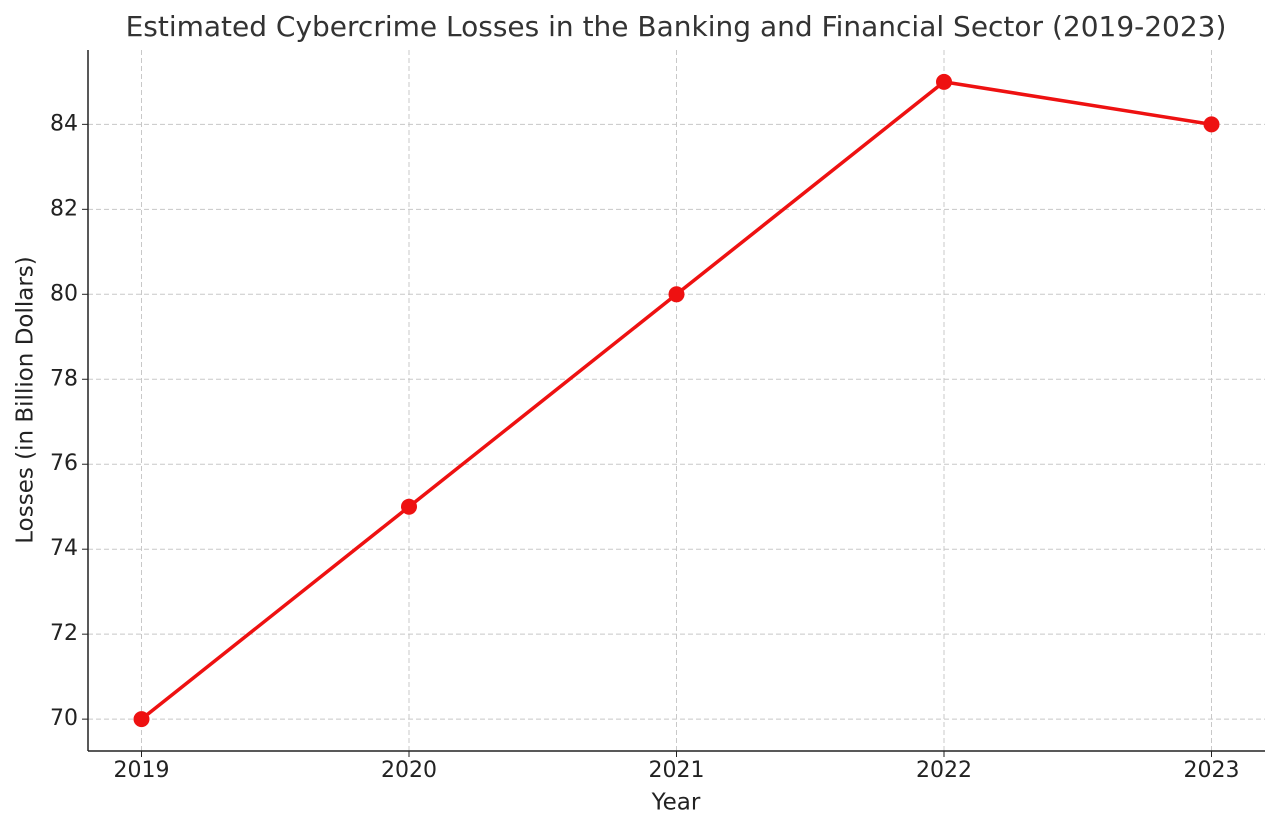 The width and height of the screenshot is (1280, 833). I want to click on y-tick-label: 72, so click(64, 633).